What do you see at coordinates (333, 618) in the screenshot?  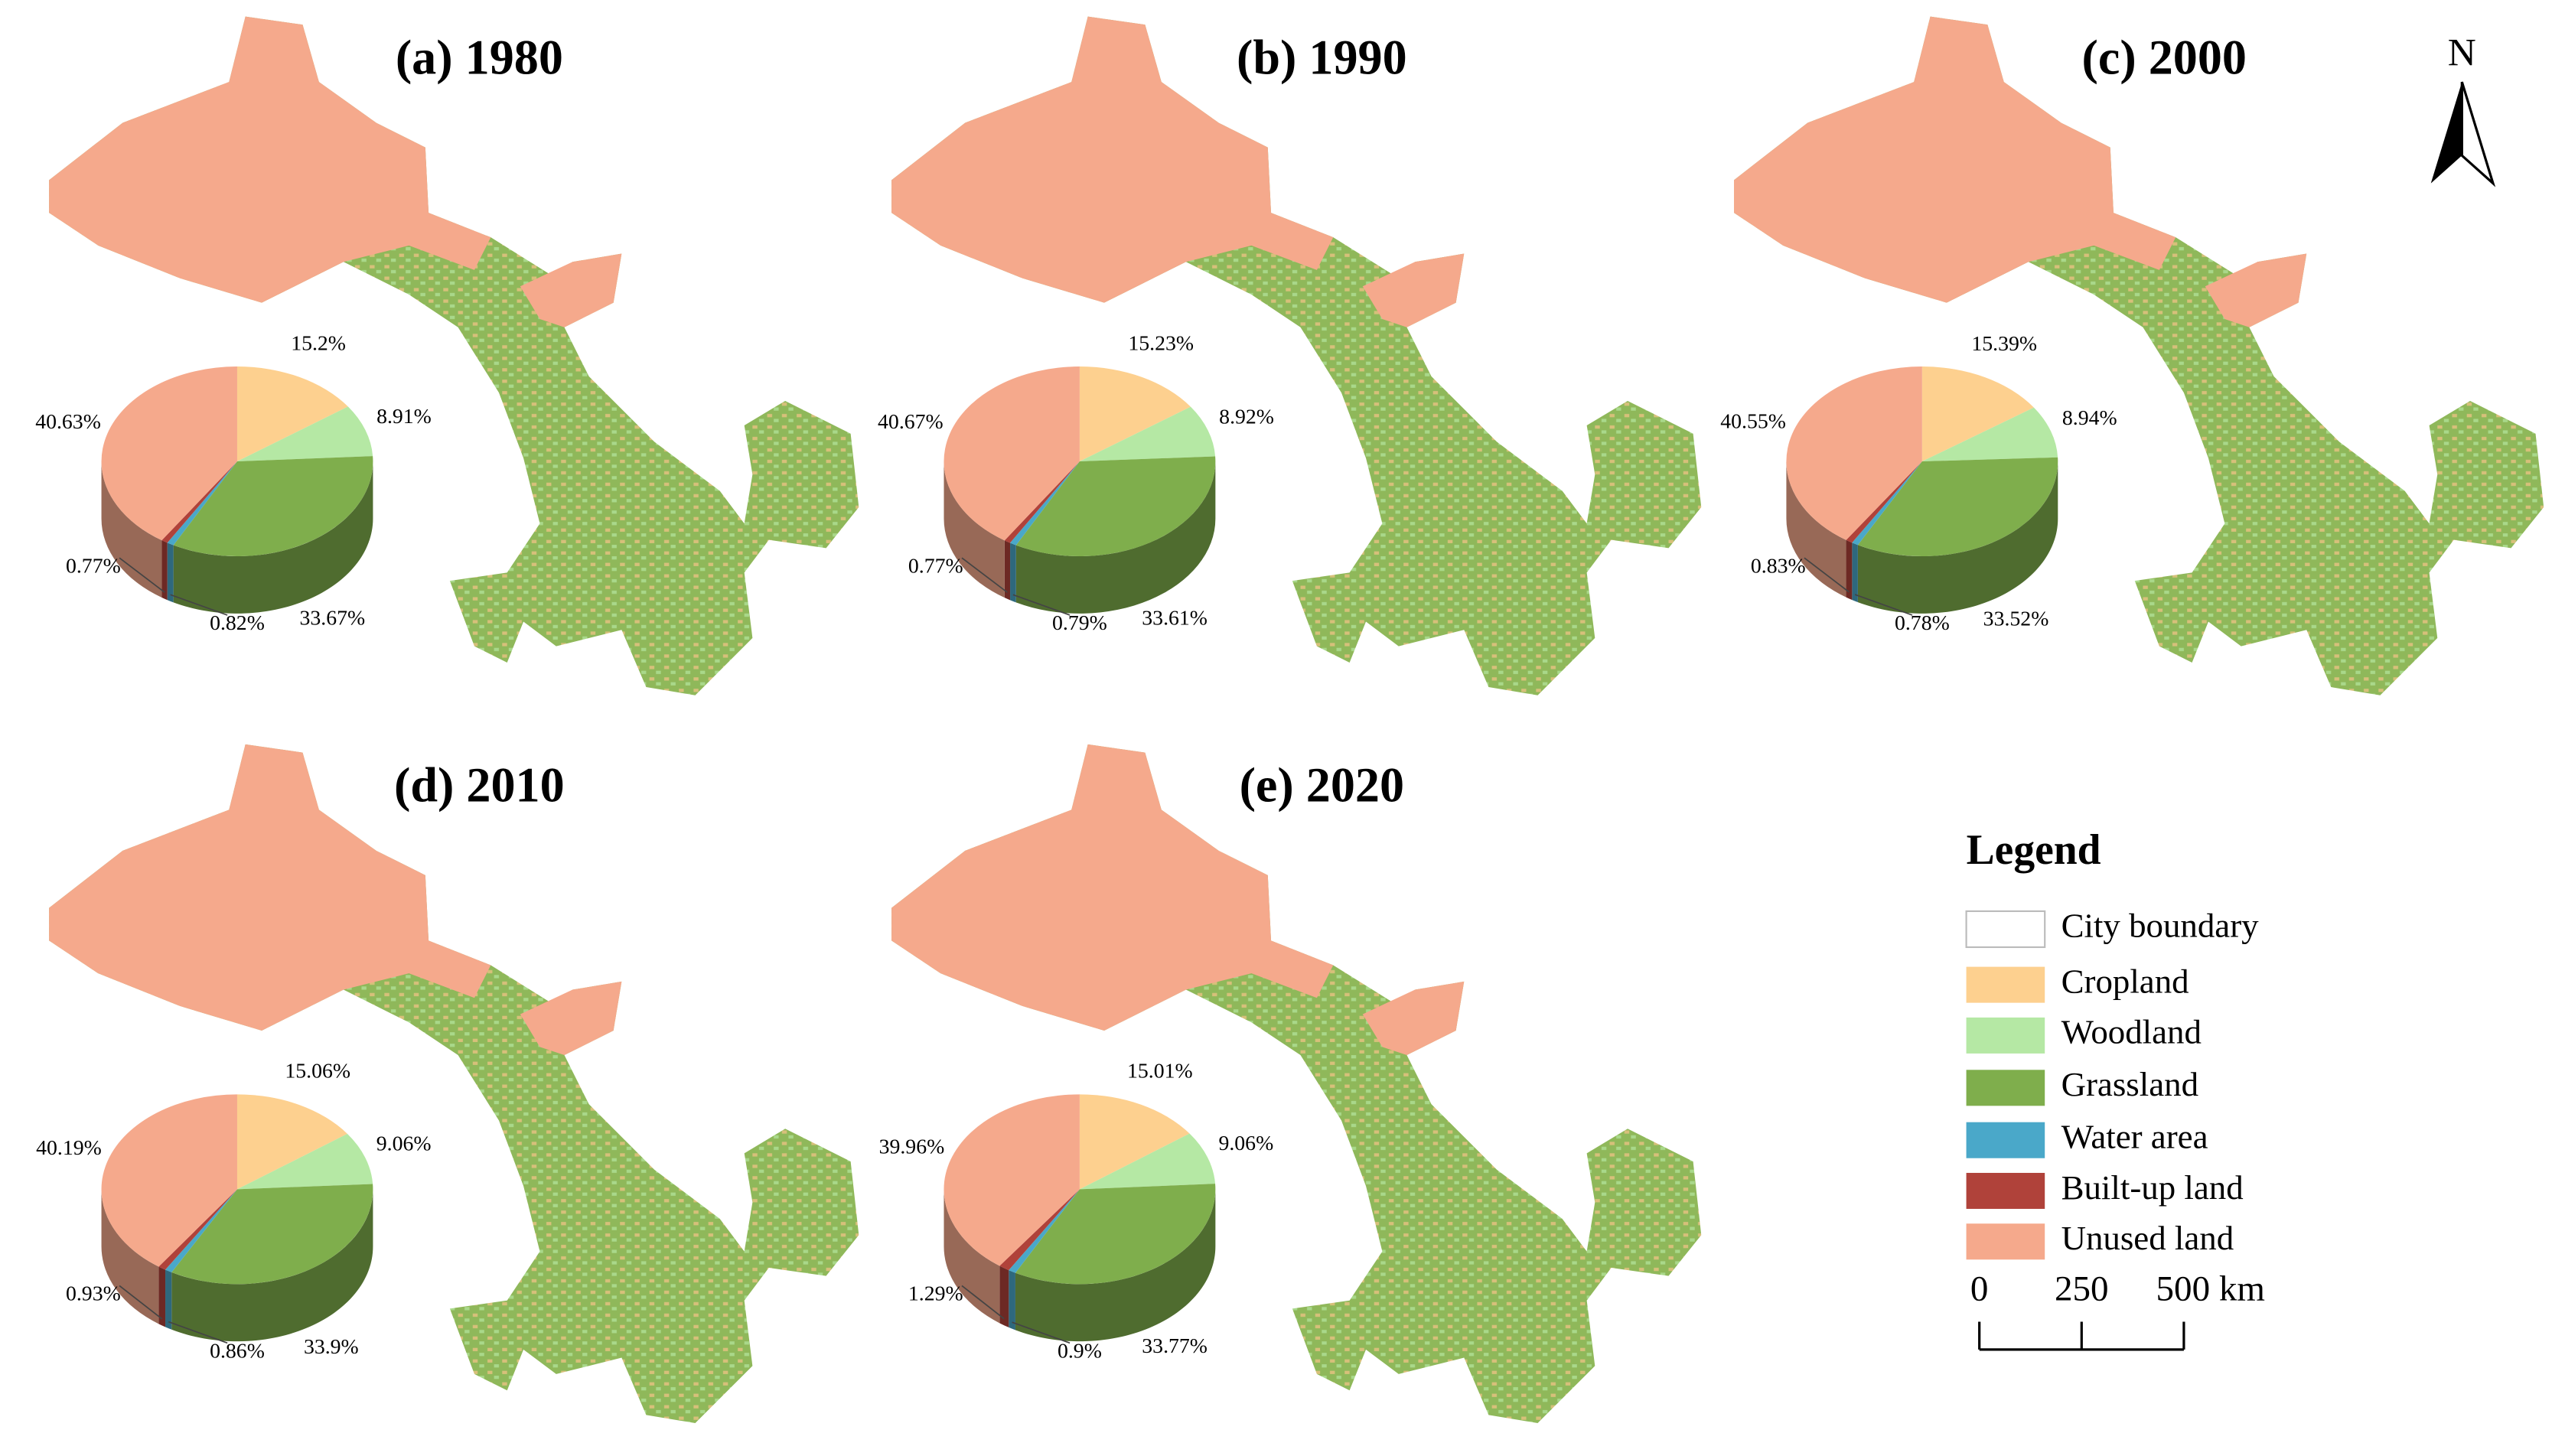 I see `value-label: 33.67%` at bounding box center [333, 618].